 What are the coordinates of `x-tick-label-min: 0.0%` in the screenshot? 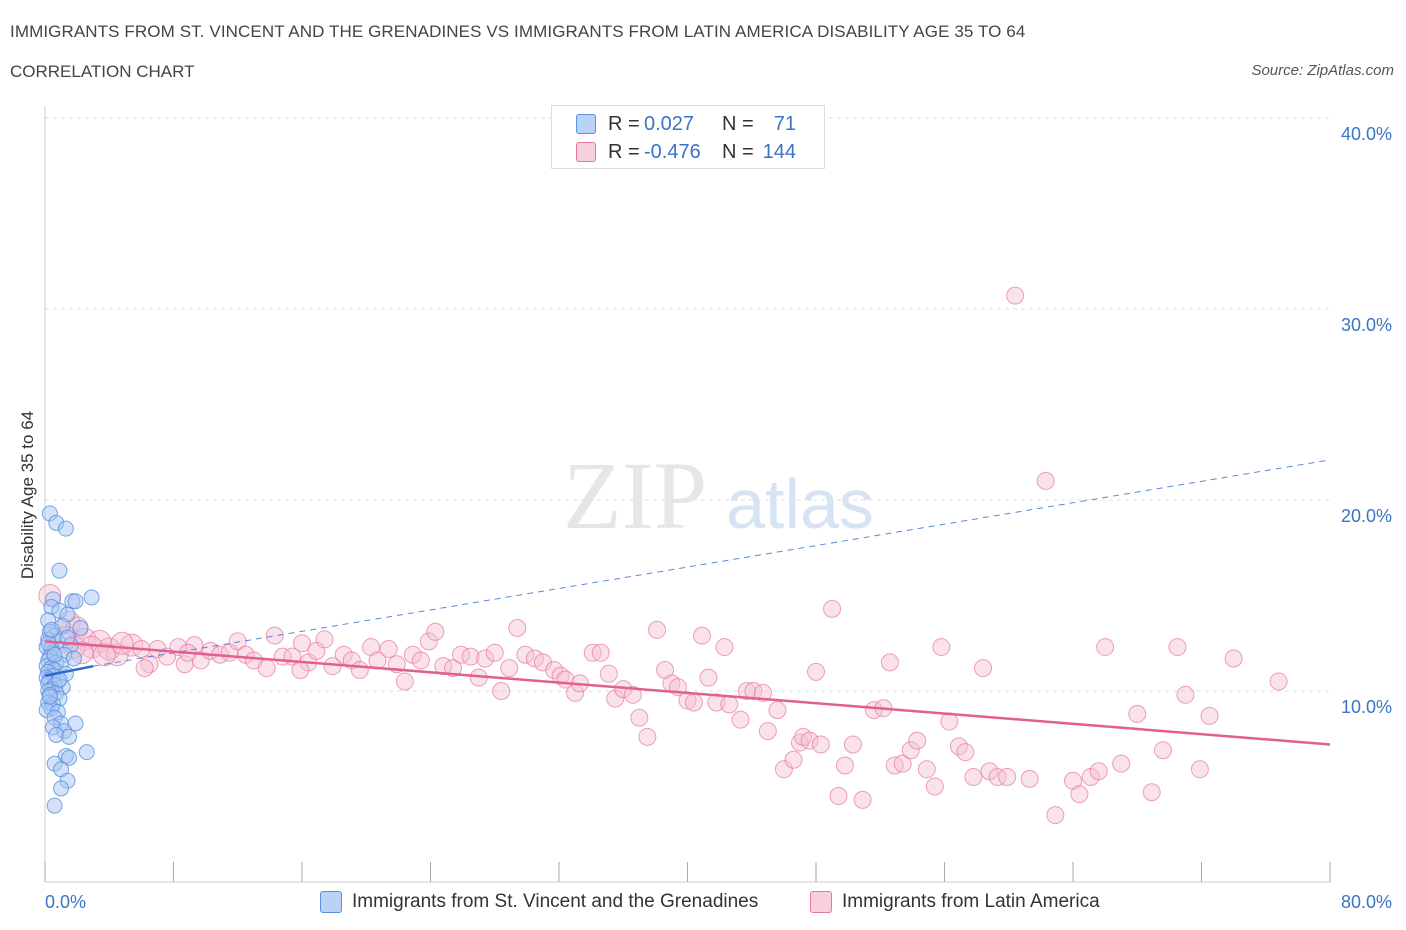 It's located at (65, 902).